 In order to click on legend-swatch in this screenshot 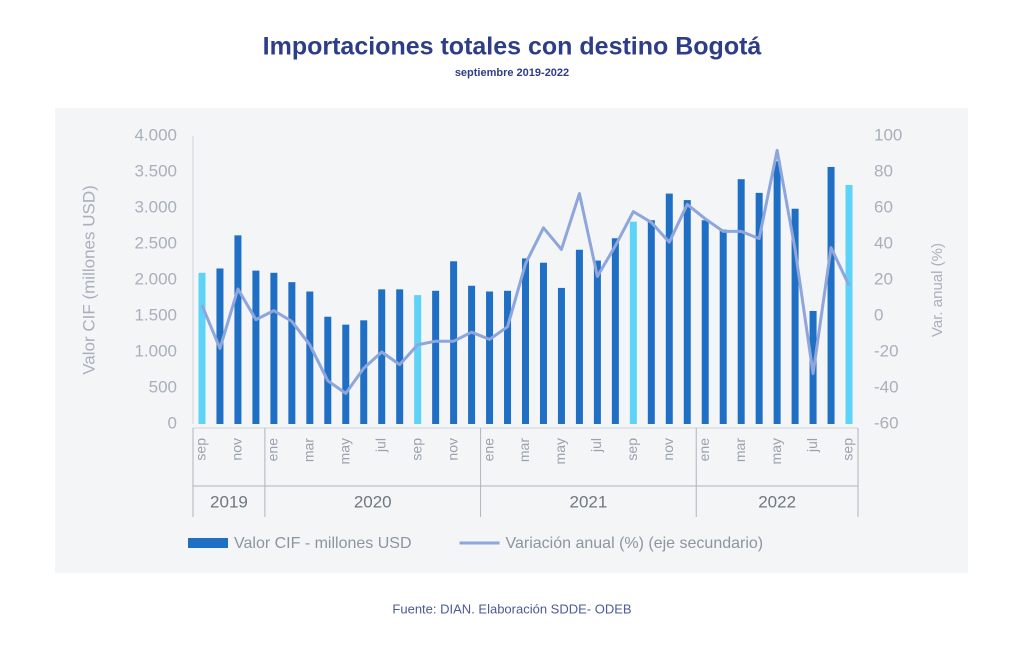, I will do `click(208, 543)`.